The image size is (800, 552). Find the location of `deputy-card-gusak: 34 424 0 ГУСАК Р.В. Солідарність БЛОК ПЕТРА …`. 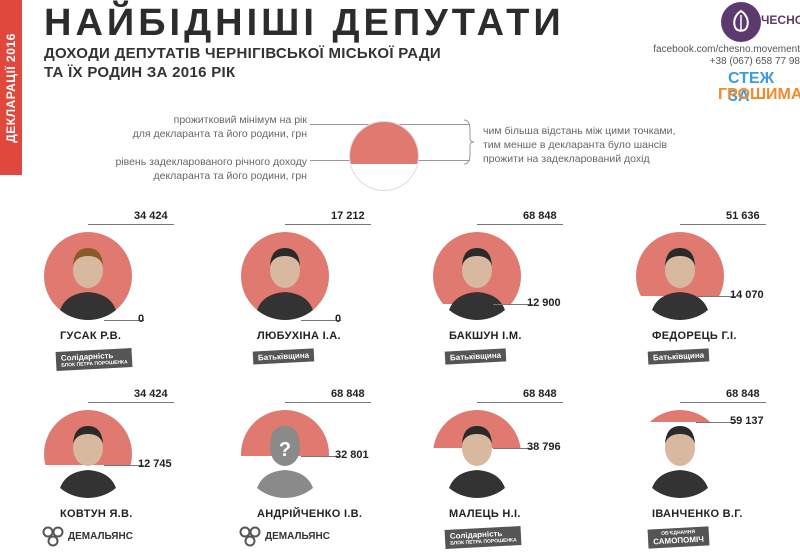

deputy-card-gusak: 34 424 0 ГУСАК Р.В. Солідарність БЛОК ПЕТРА … is located at coordinates (139, 281).